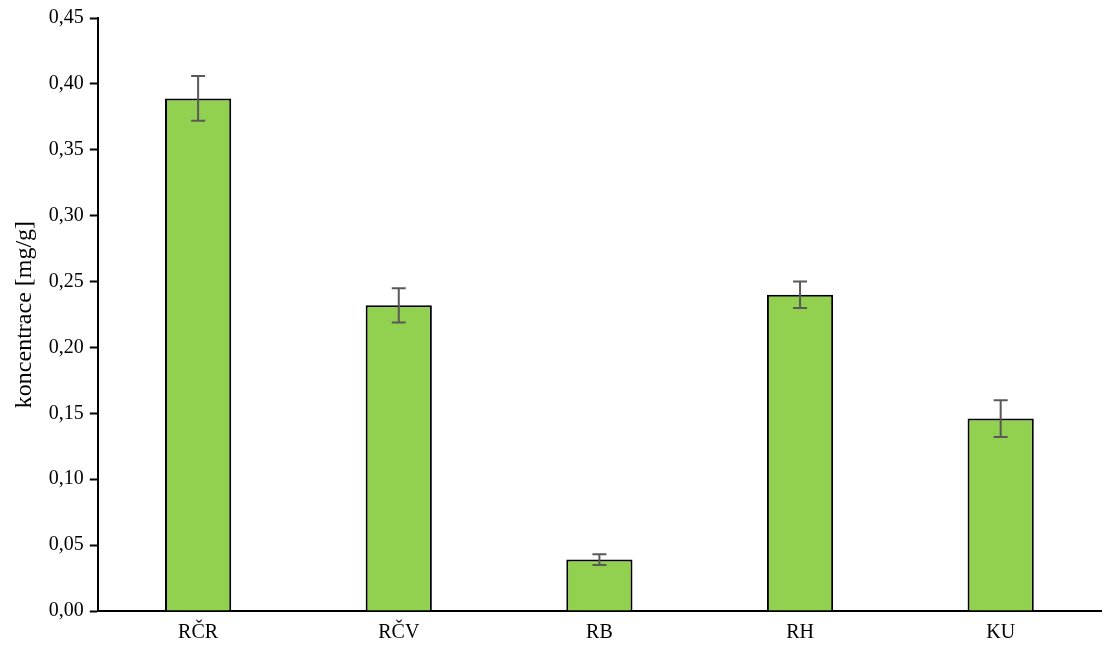 Image resolution: width=1113 pixels, height=661 pixels. I want to click on x-tick-label: RH, so click(800, 631).